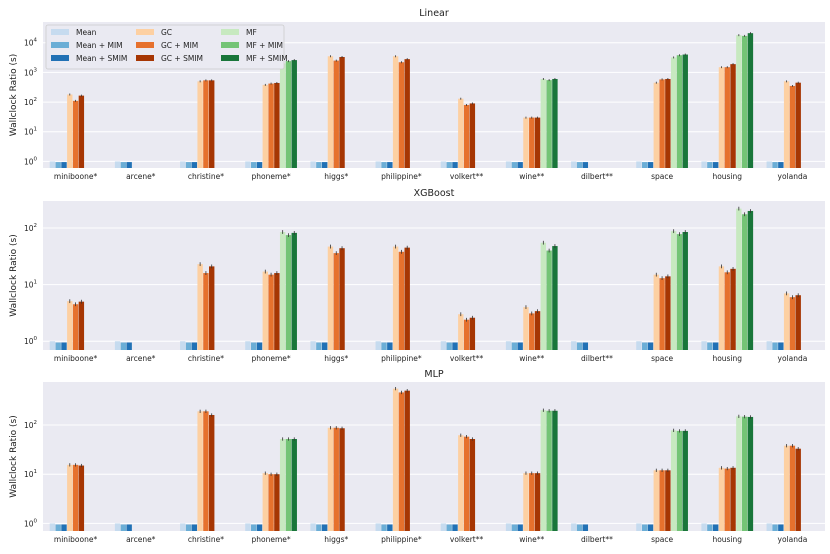 This screenshot has width=830, height=554. What do you see at coordinates (179, 45) in the screenshot?
I see `legend-label: GC + MIM` at bounding box center [179, 45].